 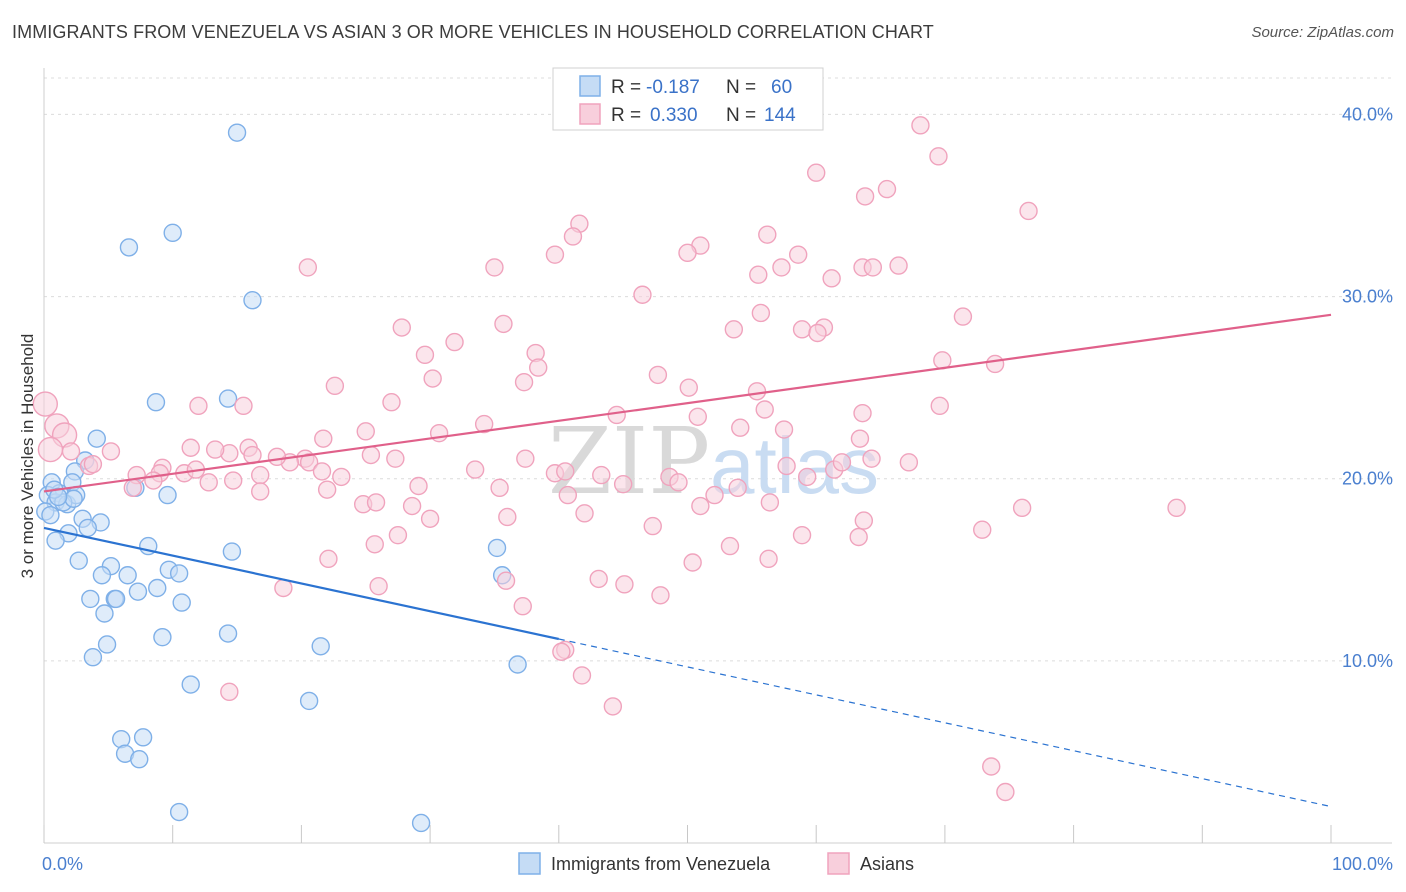 What do you see at coordinates (674, 115) in the screenshot?
I see `legend-r-value: 0.330` at bounding box center [674, 115].